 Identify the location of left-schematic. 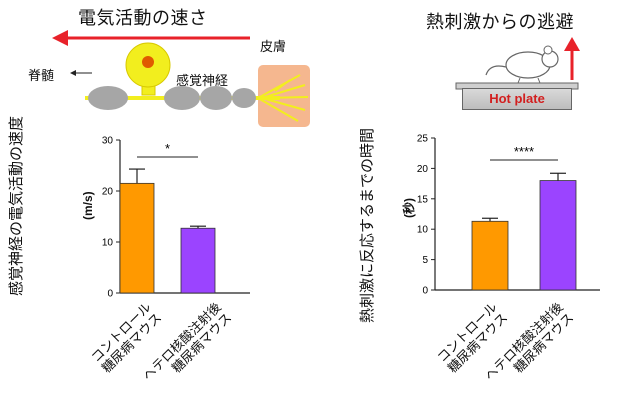
(181, 78).